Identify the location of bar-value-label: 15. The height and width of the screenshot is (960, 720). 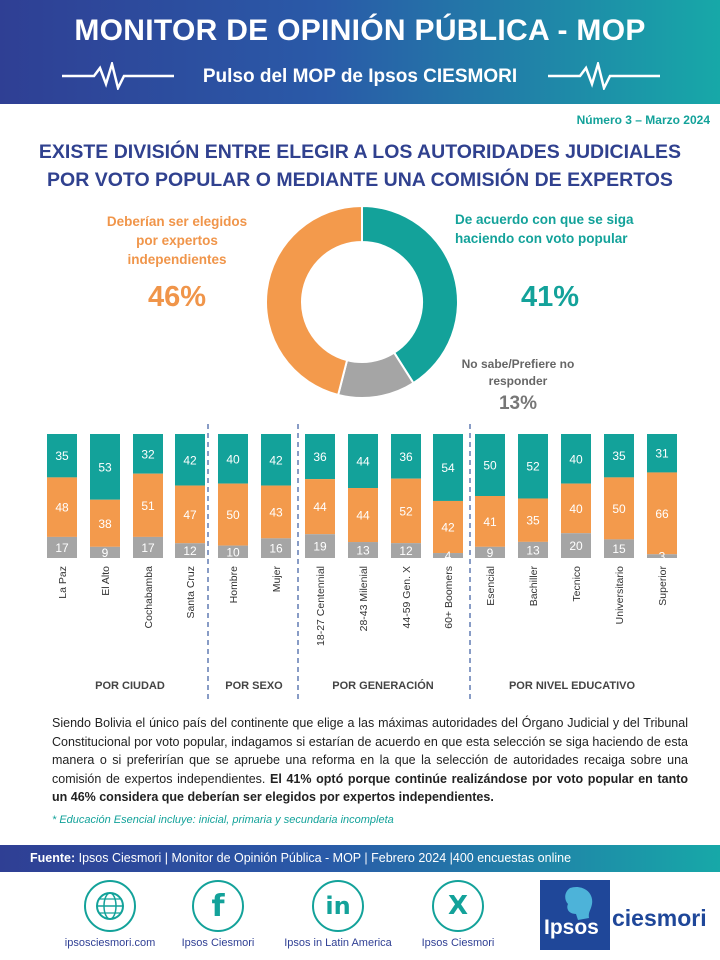
(619, 549).